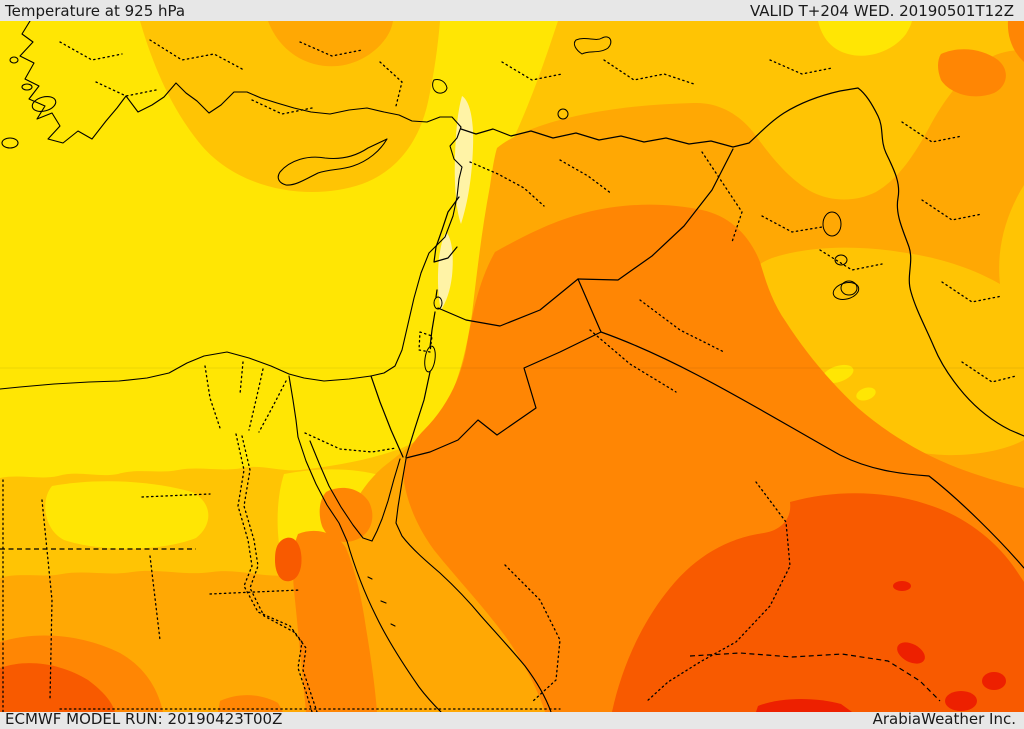 The width and height of the screenshot is (1024, 729). Describe the element at coordinates (425, 342) in the screenshot. I see `admin-westbank` at that location.